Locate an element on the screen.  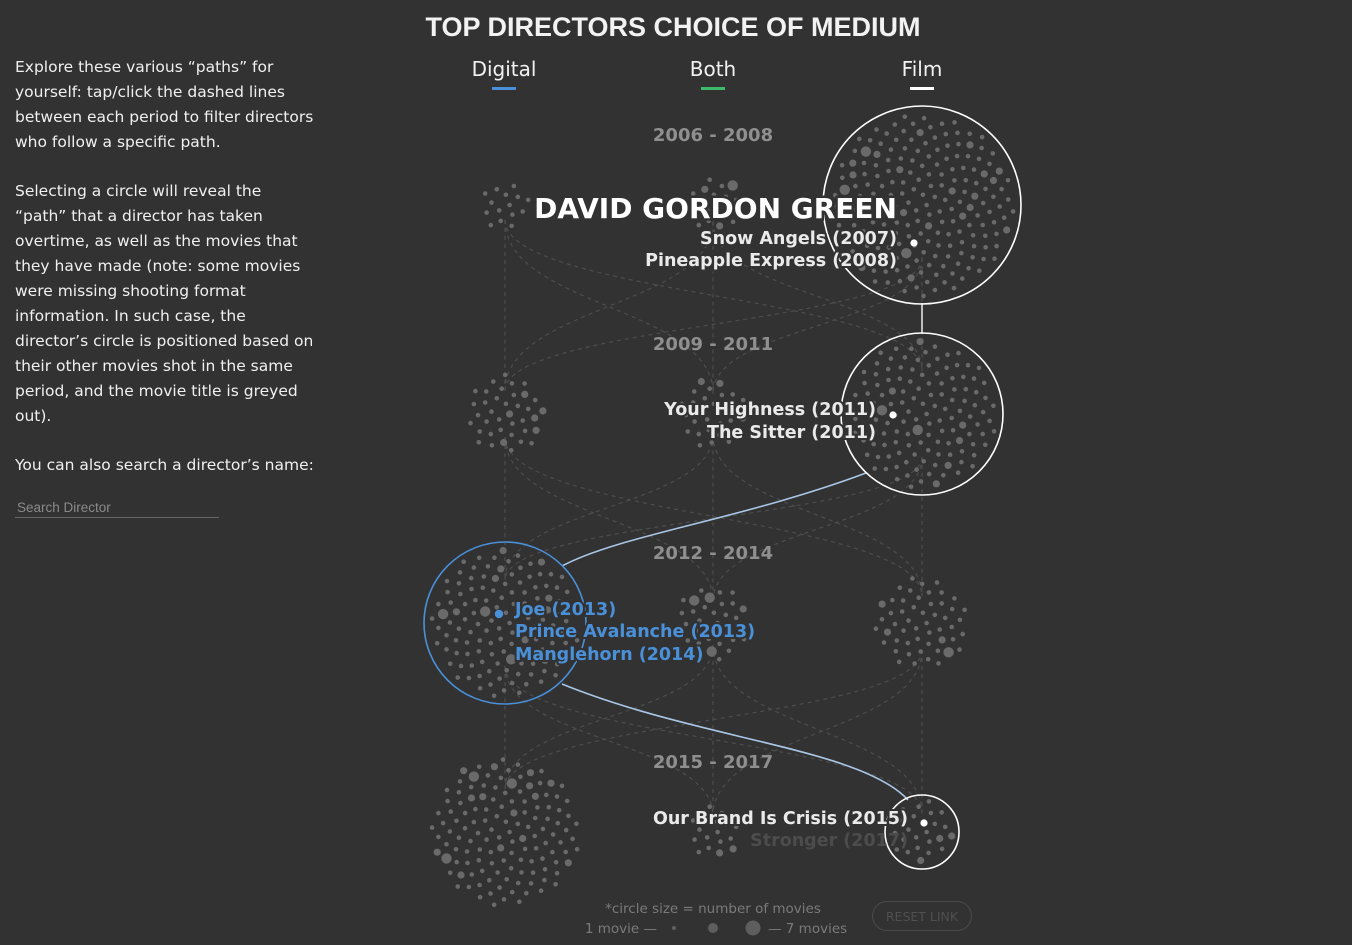
transition-dashed-line is located at coordinates (713, 719).